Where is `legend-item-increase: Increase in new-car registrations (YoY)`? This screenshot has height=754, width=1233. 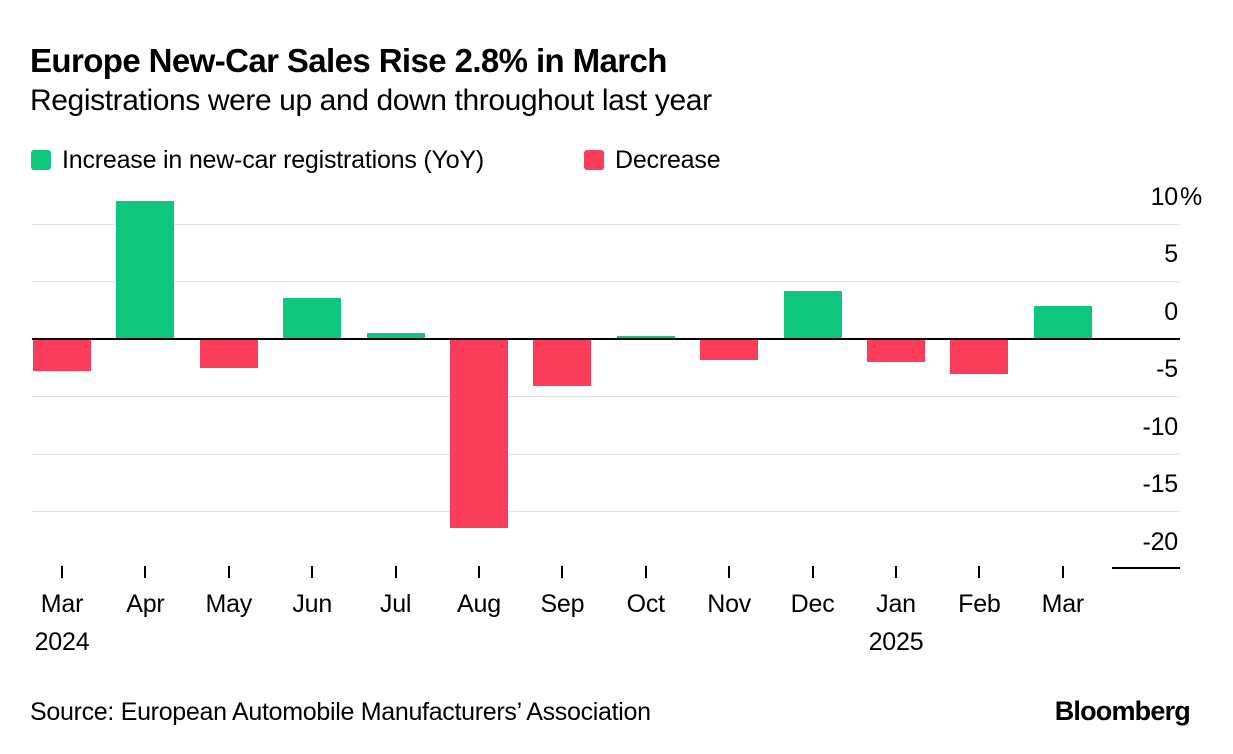
legend-item-increase: Increase in new-car registrations (YoY) is located at coordinates (258, 159).